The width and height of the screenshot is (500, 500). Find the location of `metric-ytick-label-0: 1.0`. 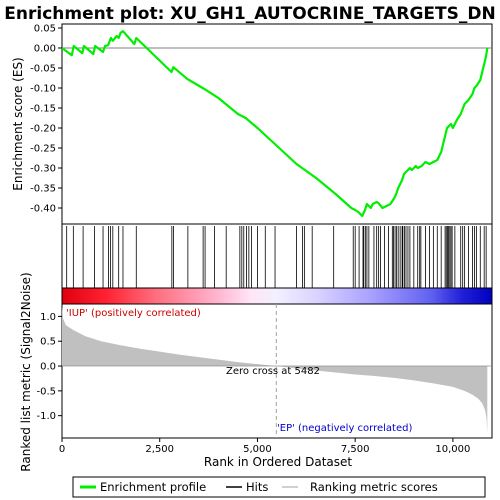

metric-ytick-label-0: 1.0 is located at coordinates (48, 317).